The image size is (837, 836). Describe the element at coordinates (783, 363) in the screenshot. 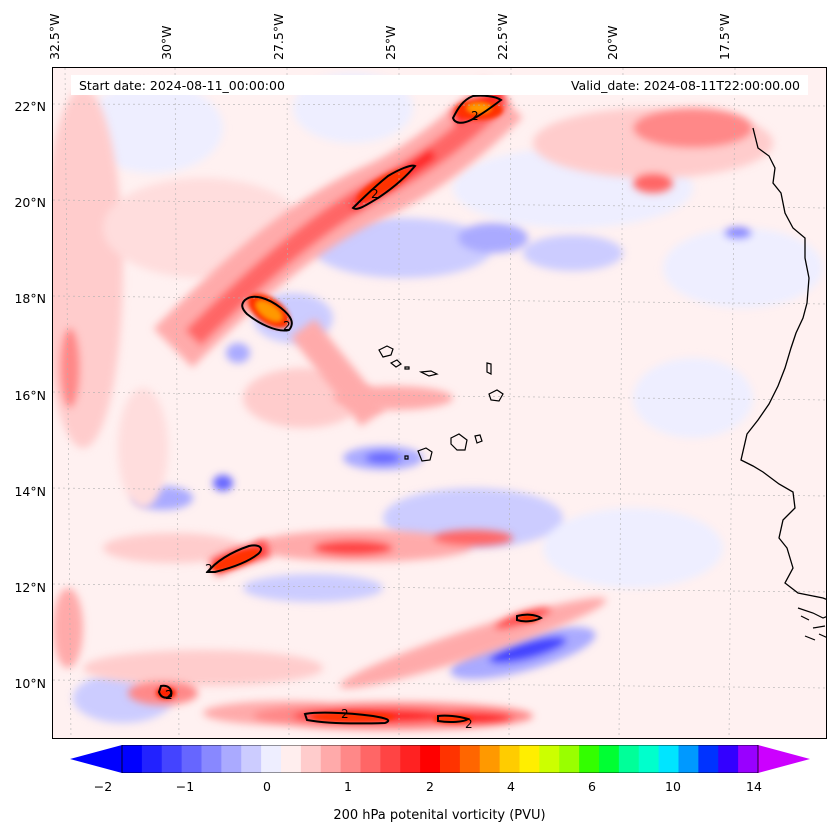

I see `african-coastline` at that location.